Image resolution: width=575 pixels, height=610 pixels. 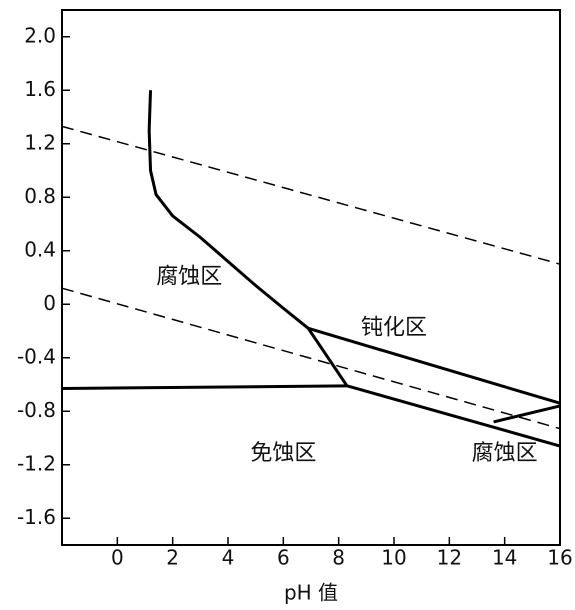 I want to click on x-tick-label: 6, so click(x=283, y=558).